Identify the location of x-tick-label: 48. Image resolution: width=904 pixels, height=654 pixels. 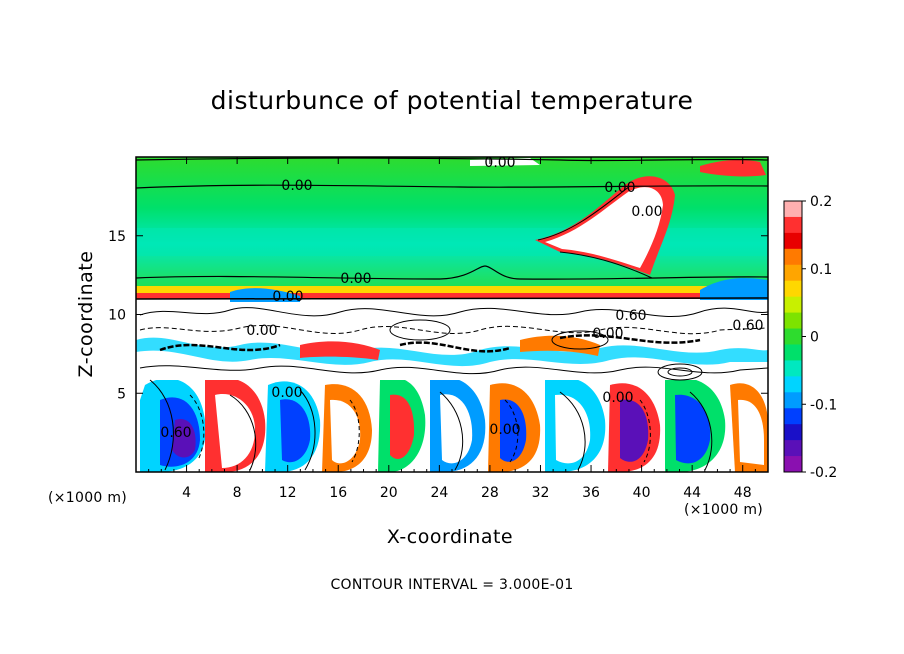
(743, 493).